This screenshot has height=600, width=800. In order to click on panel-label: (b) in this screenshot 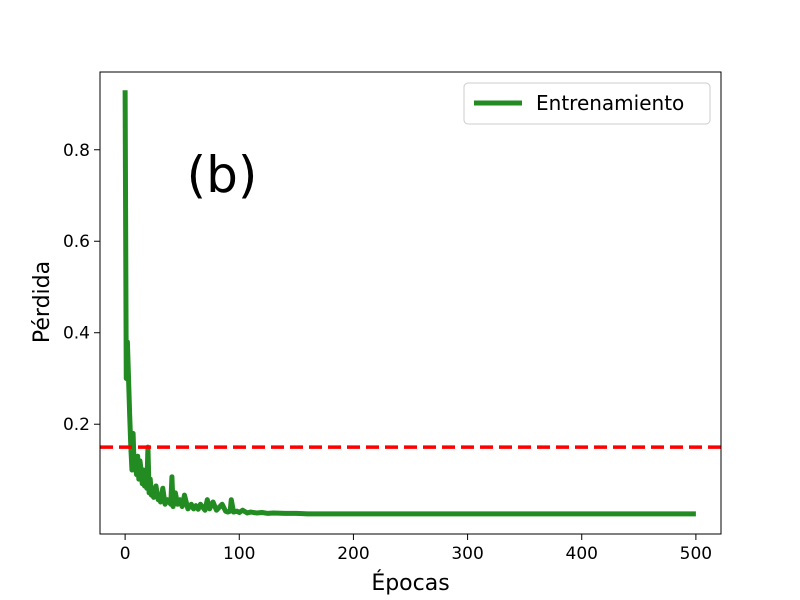, I will do `click(222, 175)`.